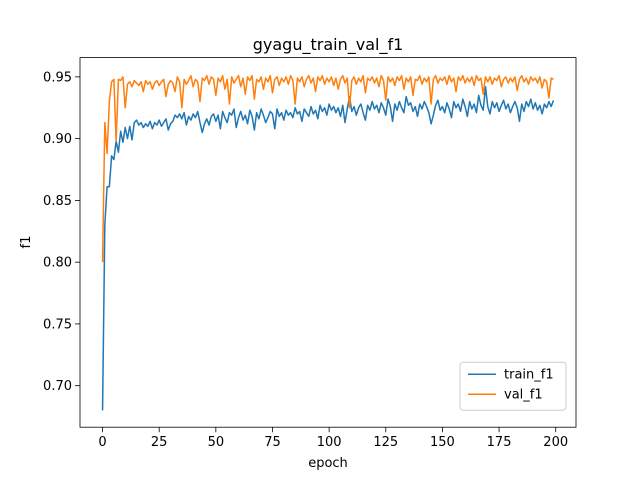 Image resolution: width=640 pixels, height=480 pixels. What do you see at coordinates (159, 442) in the screenshot?
I see `x-tick-label: 25` at bounding box center [159, 442].